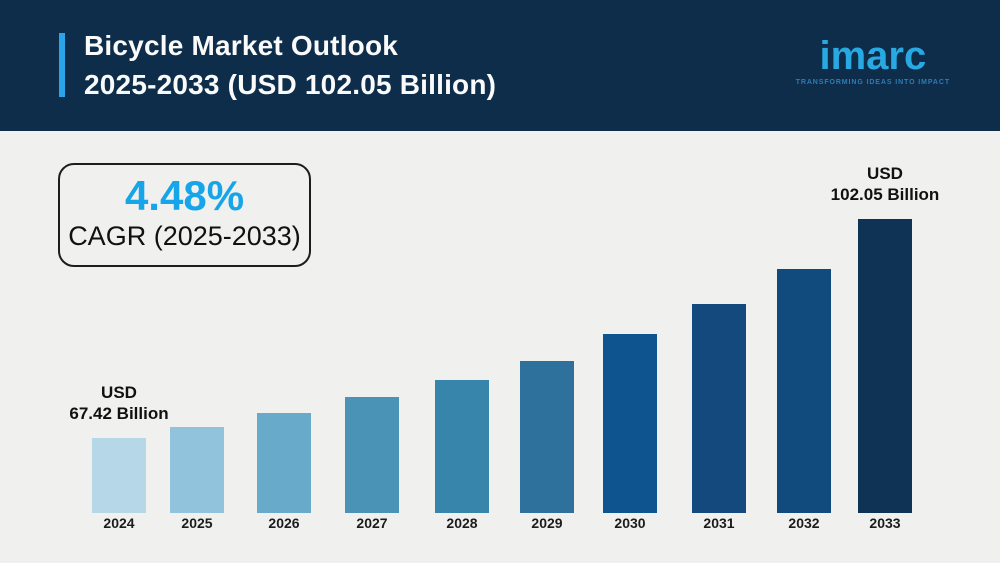 The image size is (1000, 563). I want to click on page-title-line1: Bicycle Market Outlook, so click(241, 45).